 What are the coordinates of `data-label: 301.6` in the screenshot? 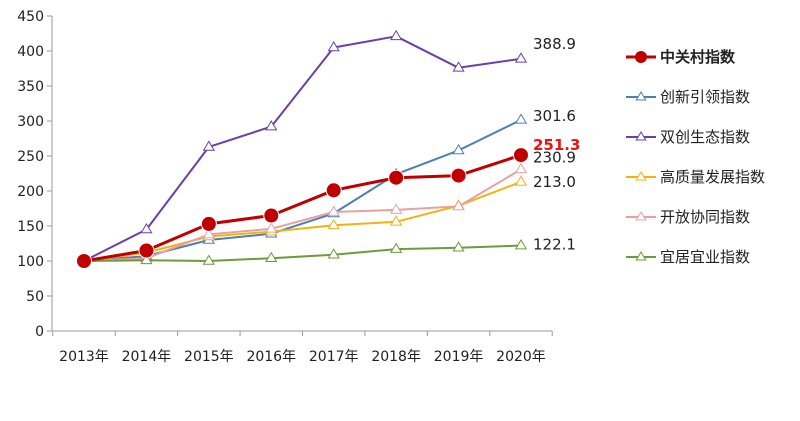 It's located at (554, 116).